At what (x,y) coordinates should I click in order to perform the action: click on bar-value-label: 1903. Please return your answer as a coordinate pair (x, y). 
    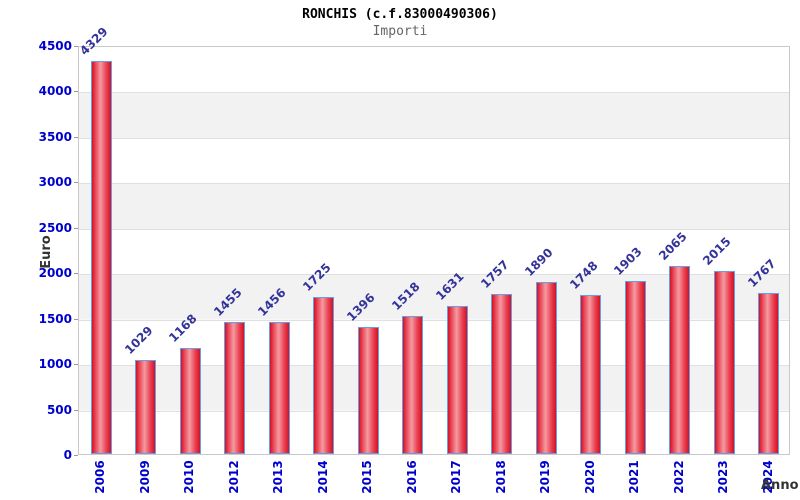
    Looking at the image, I should click on (628, 261).